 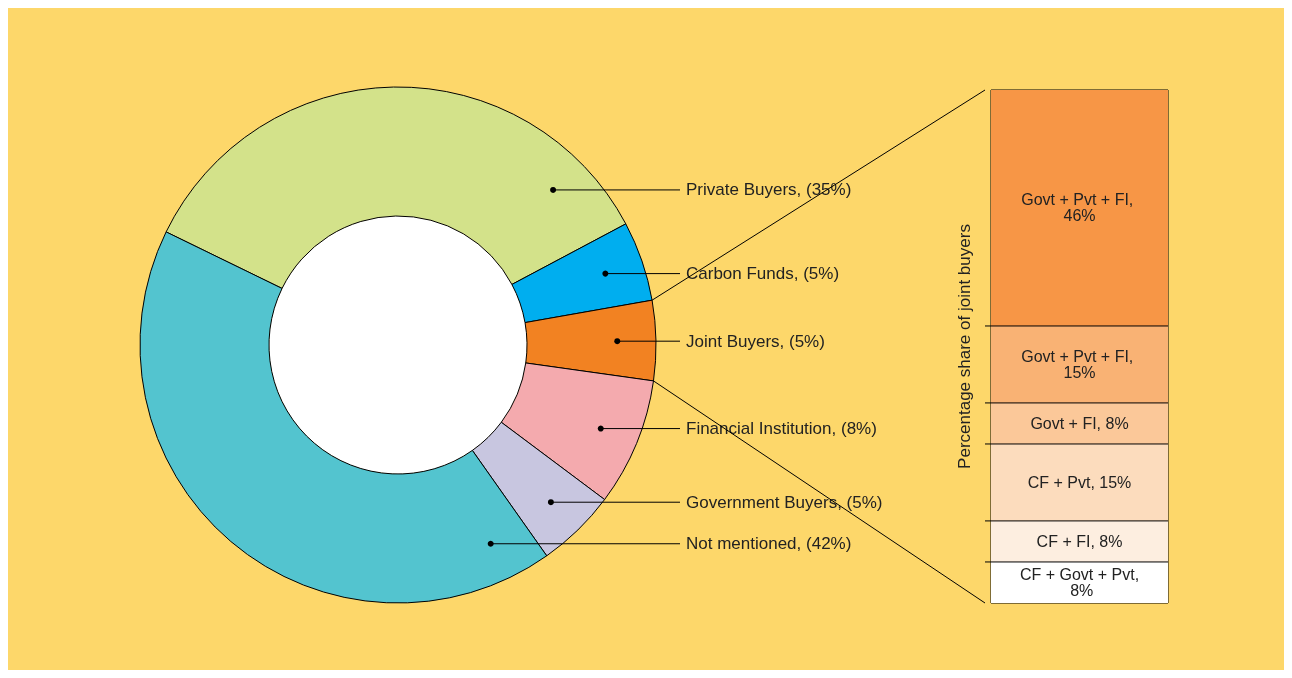 What do you see at coordinates (763, 274) in the screenshot?
I see `slice-label: Carbon Funds, (5%)` at bounding box center [763, 274].